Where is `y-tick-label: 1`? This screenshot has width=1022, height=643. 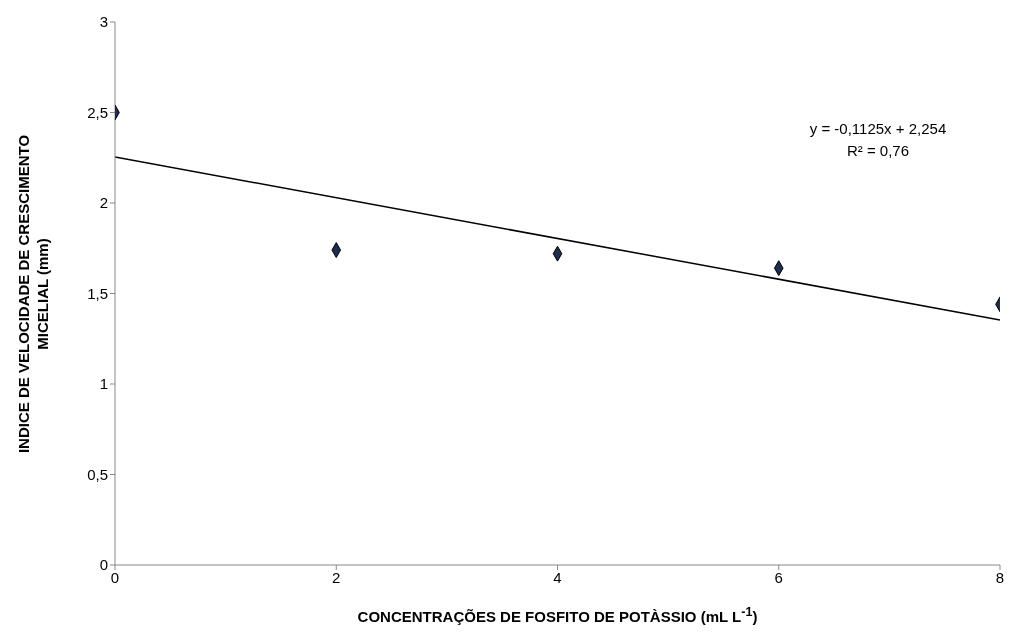
y-tick-label: 1 is located at coordinates (103, 384).